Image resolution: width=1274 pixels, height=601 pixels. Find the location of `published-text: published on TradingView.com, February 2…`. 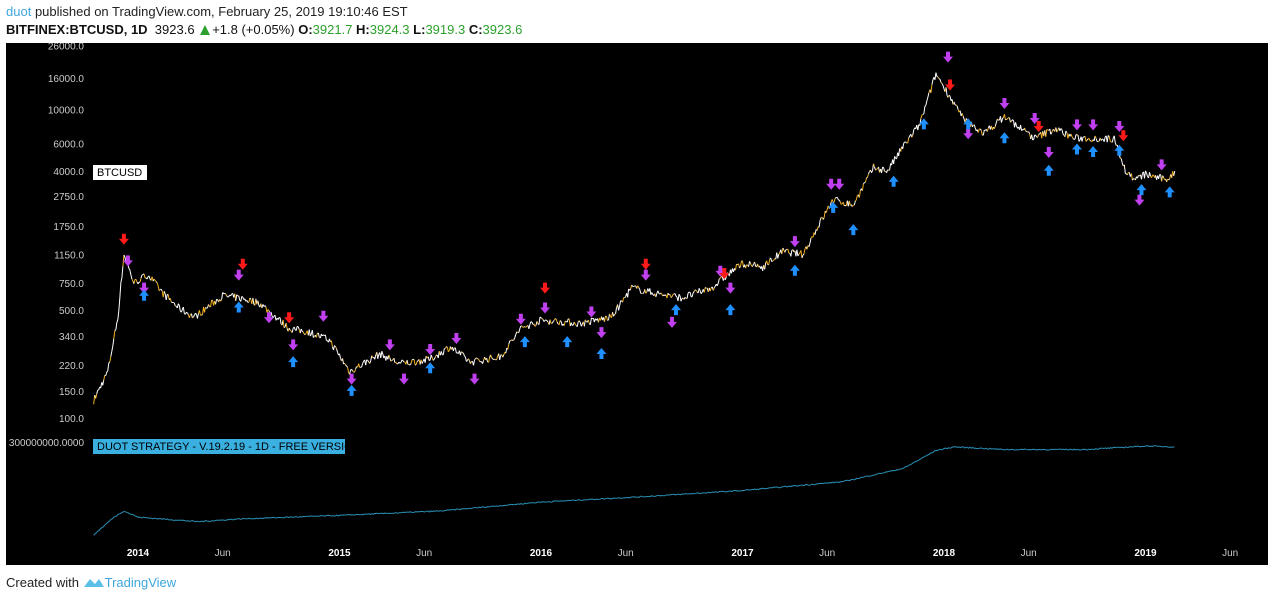

published-text: published on TradingView.com, February 2… is located at coordinates (221, 11).